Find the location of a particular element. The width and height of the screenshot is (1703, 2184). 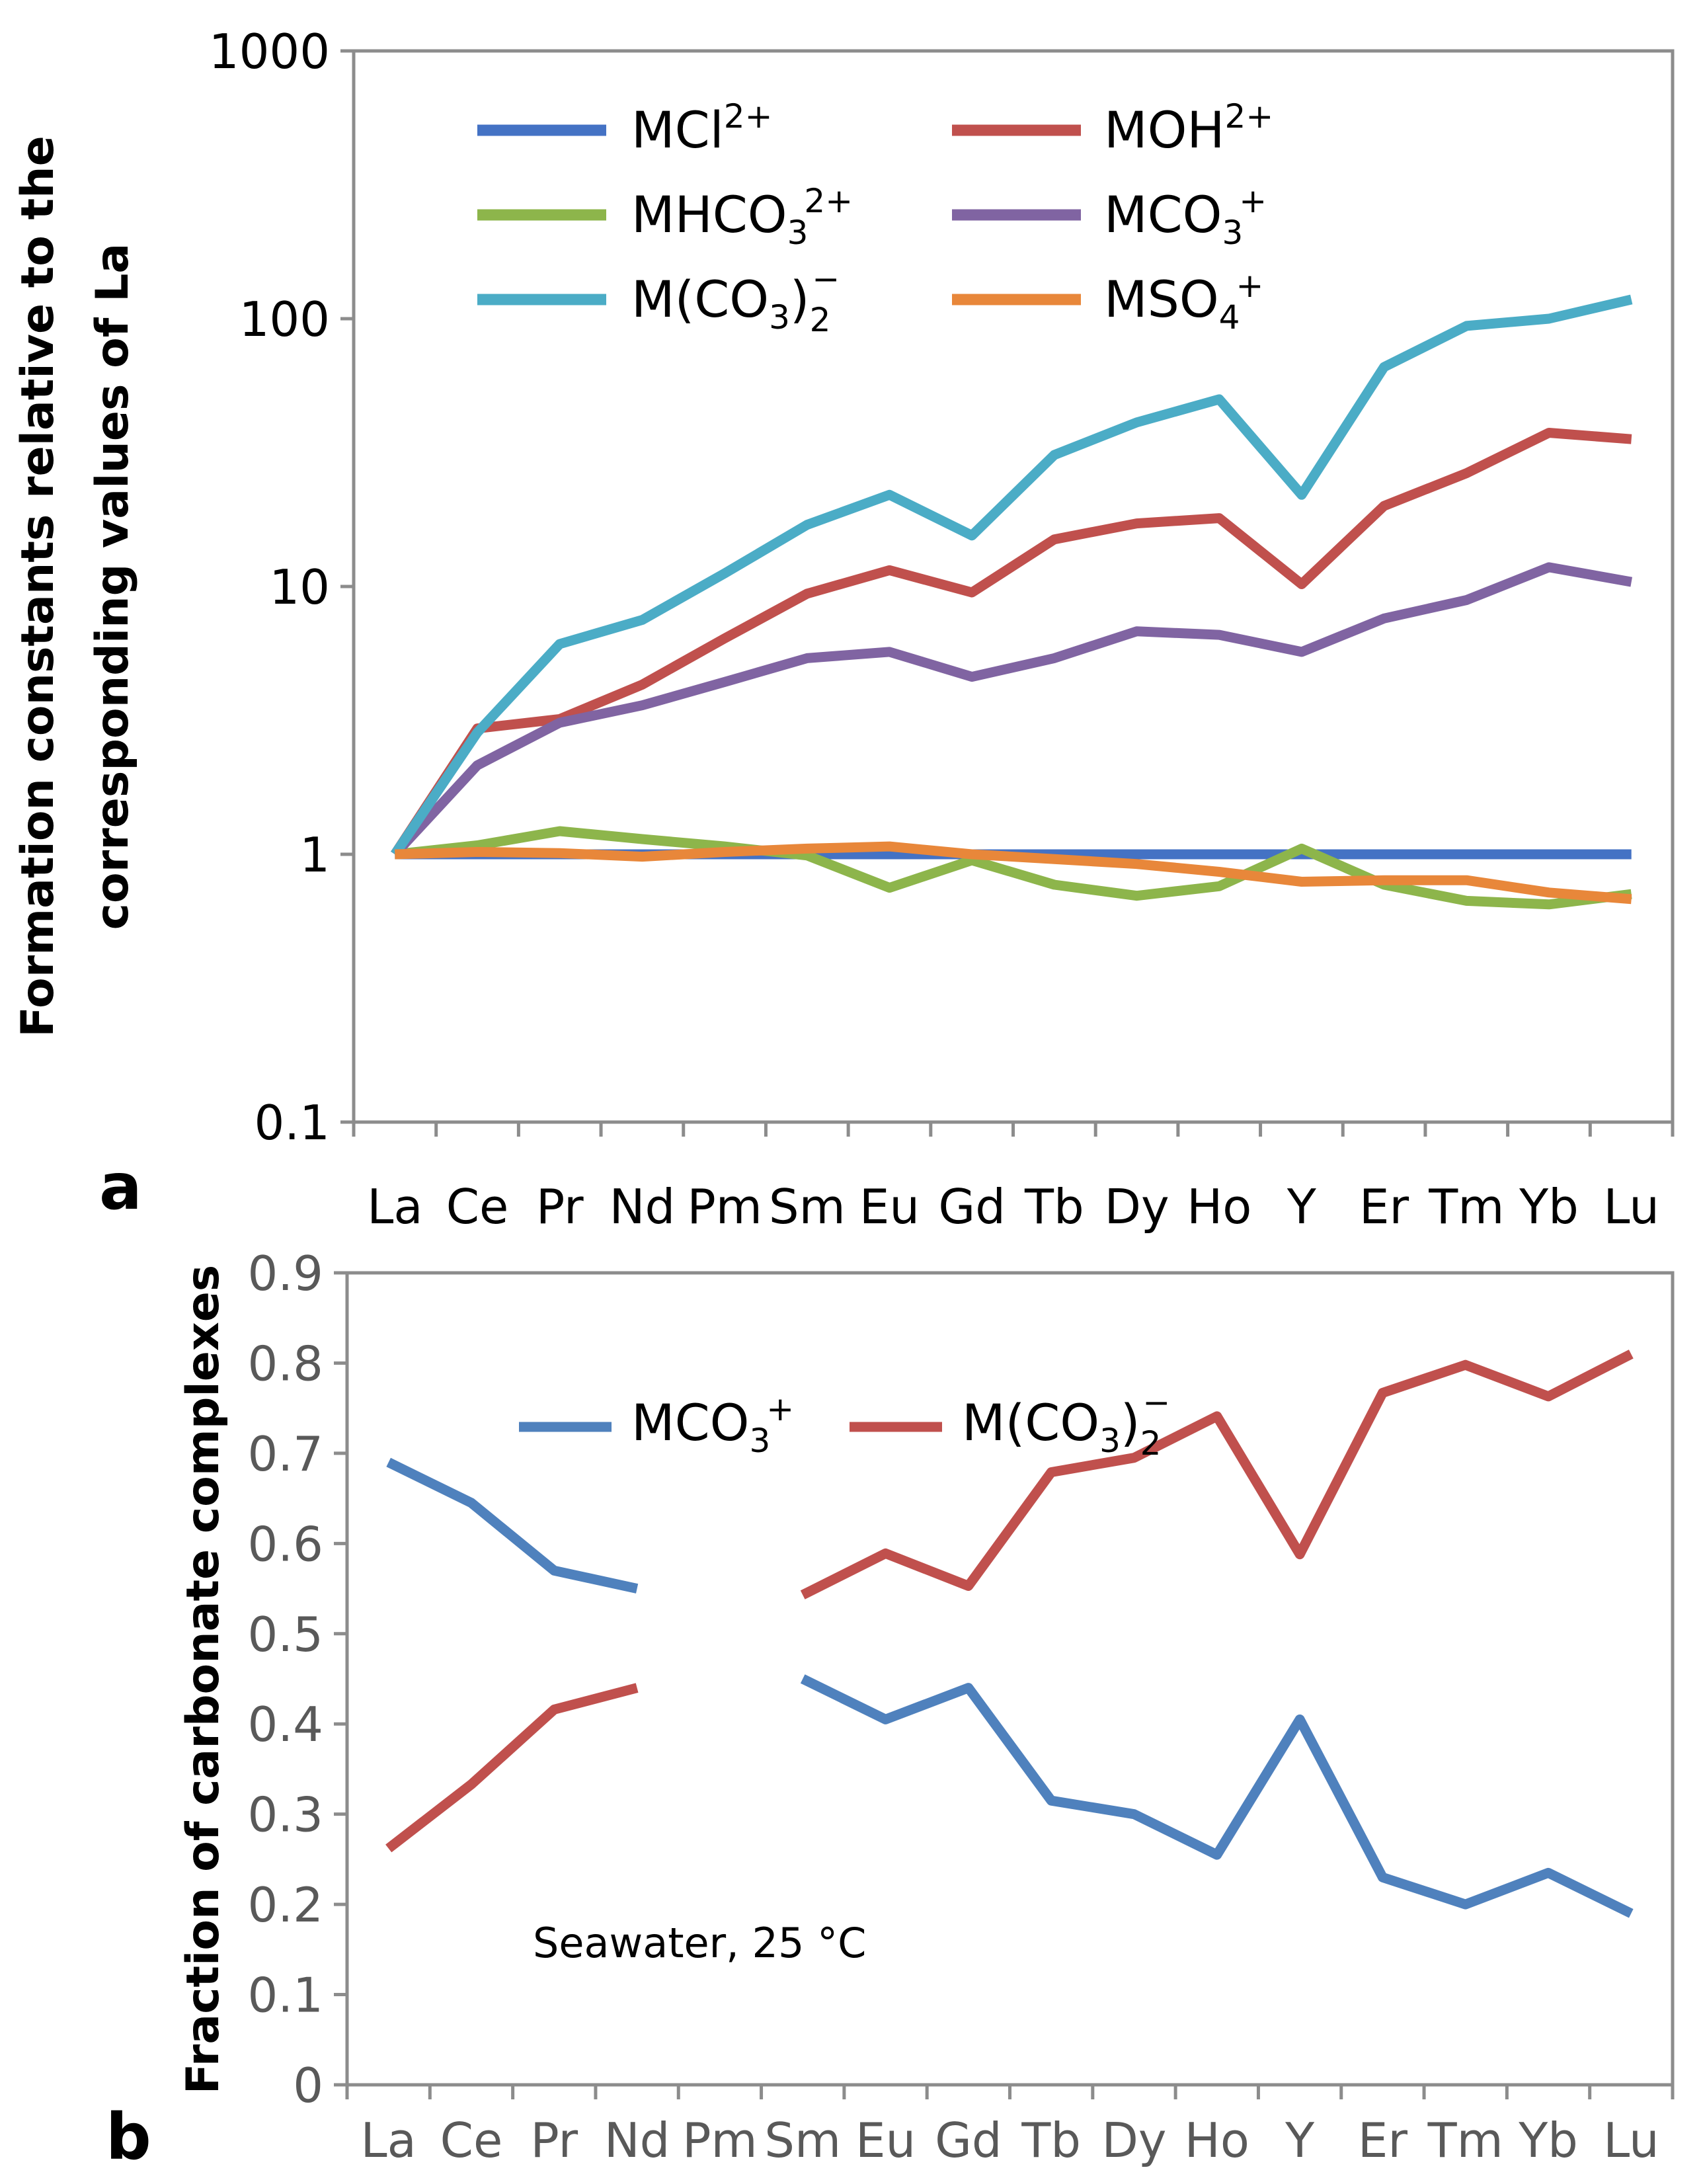

panel-b-x-ticks: La Ce Pr Nd Pm Sm Eu Gd Tb Dy Ho Y Er Tm Yb Lu is located at coordinates (1010, 2126).